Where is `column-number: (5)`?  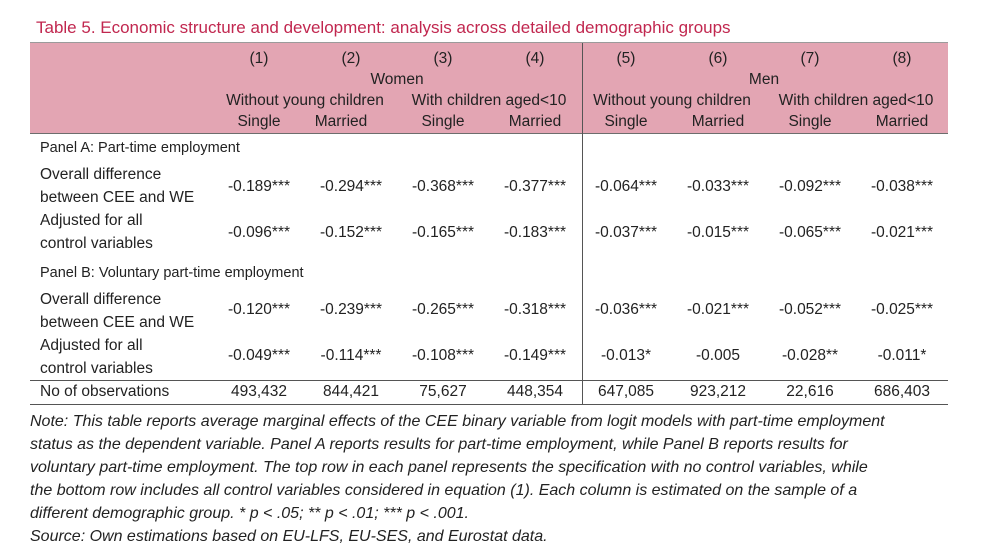 column-number: (5) is located at coordinates (626, 58).